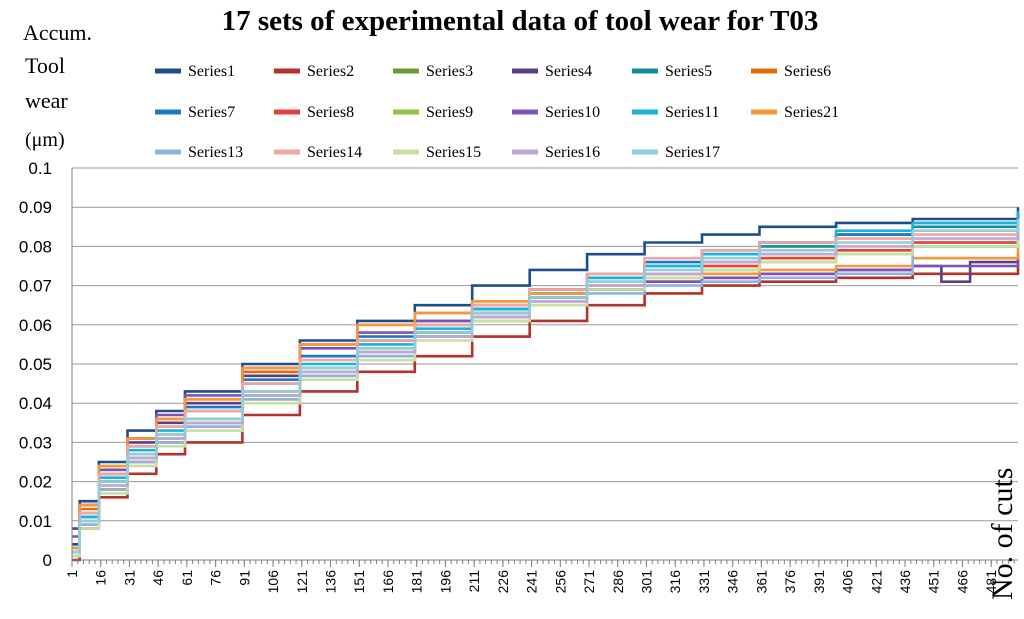 Image resolution: width=1024 pixels, height=619 pixels. Describe the element at coordinates (811, 112) in the screenshot. I see `legend-label: Series21` at that location.